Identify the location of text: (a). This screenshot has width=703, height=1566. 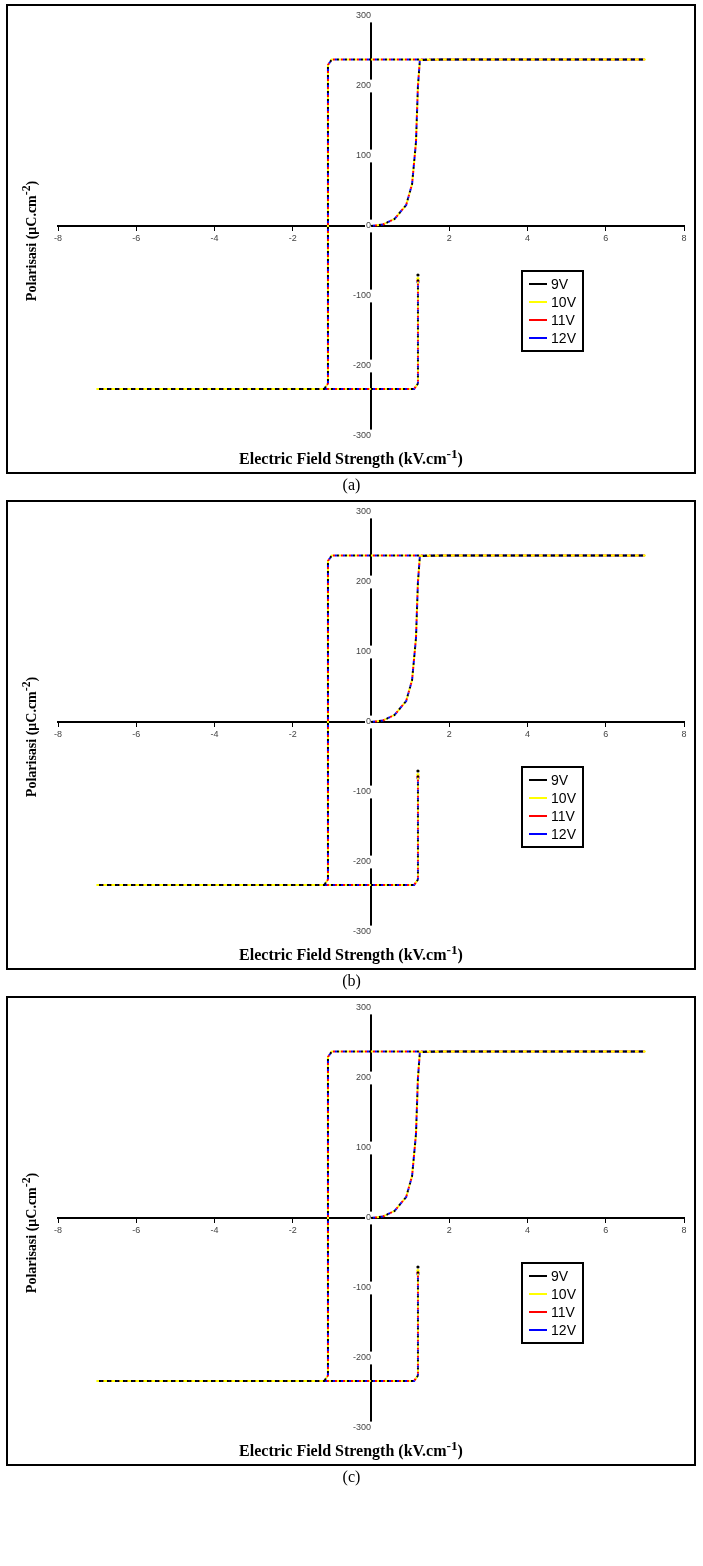
(351, 485).